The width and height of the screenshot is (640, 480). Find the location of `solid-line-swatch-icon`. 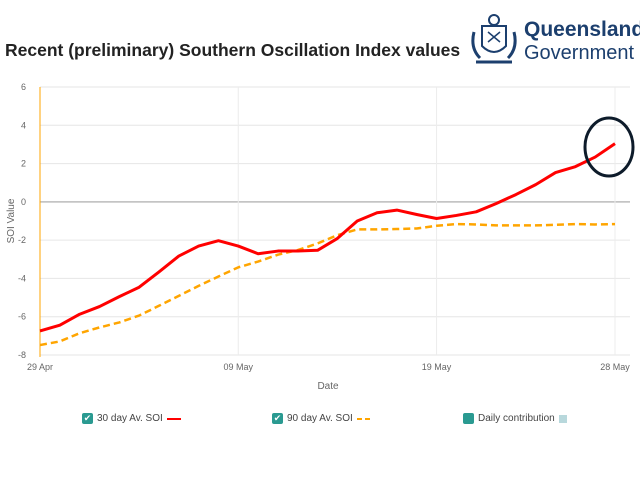

solid-line-swatch-icon is located at coordinates (173, 418).